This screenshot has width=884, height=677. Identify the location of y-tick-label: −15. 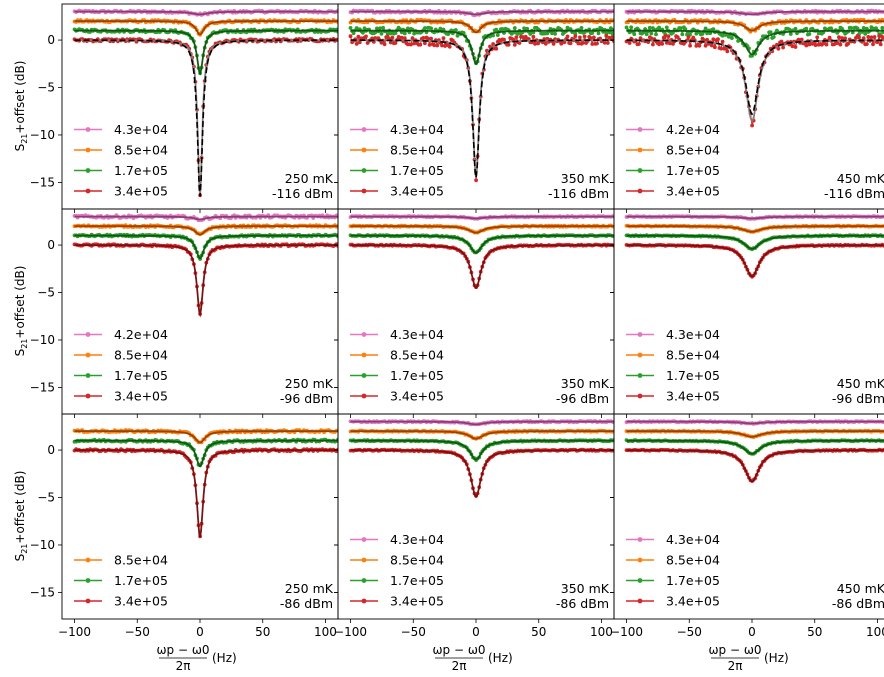
(42, 387).